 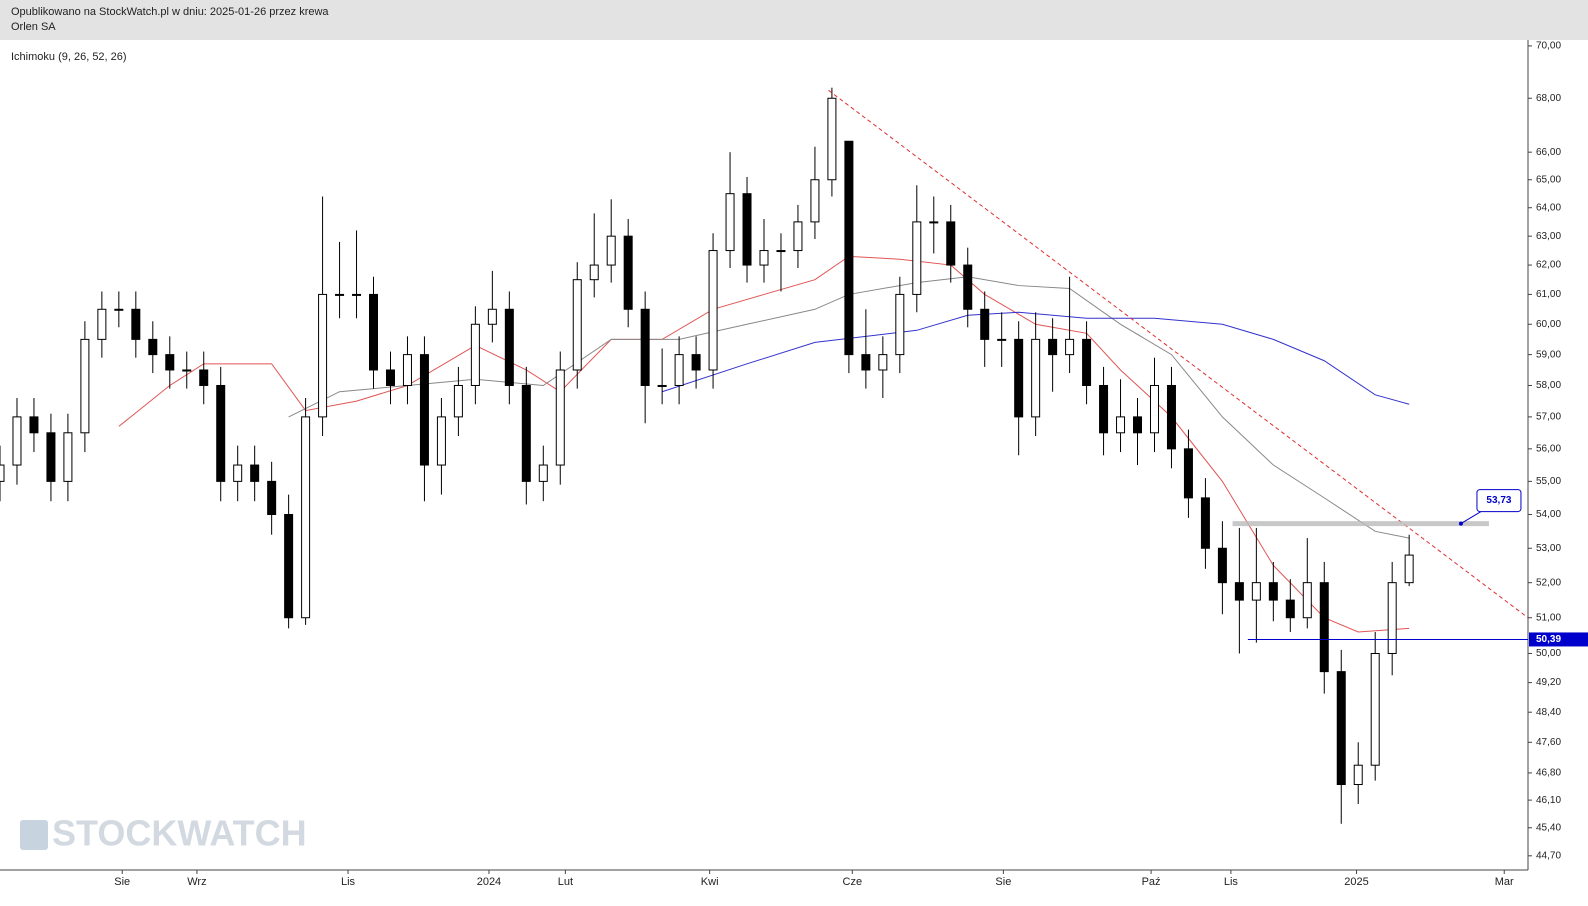 I want to click on logo-icon, so click(x=34, y=835).